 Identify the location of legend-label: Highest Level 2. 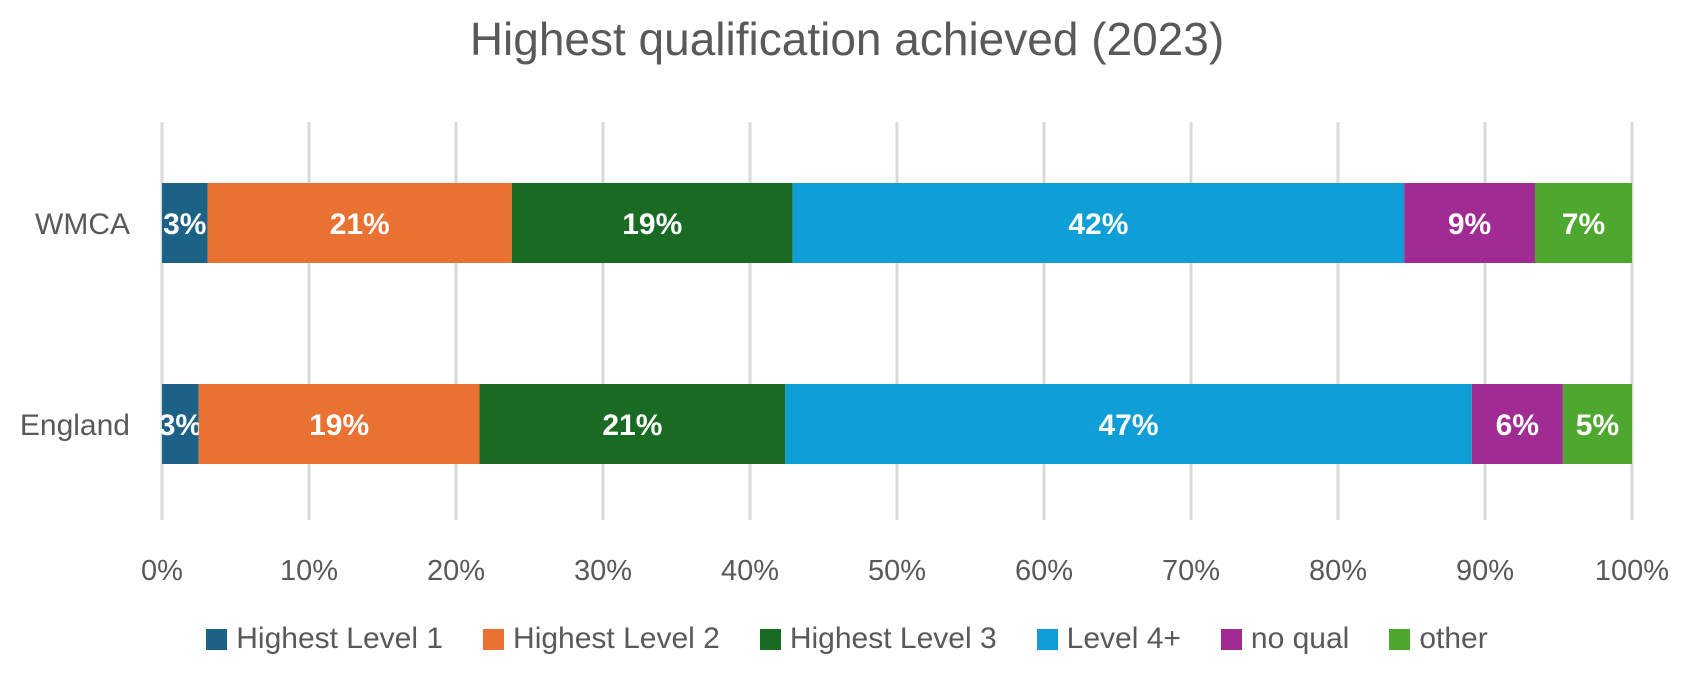
(616, 638).